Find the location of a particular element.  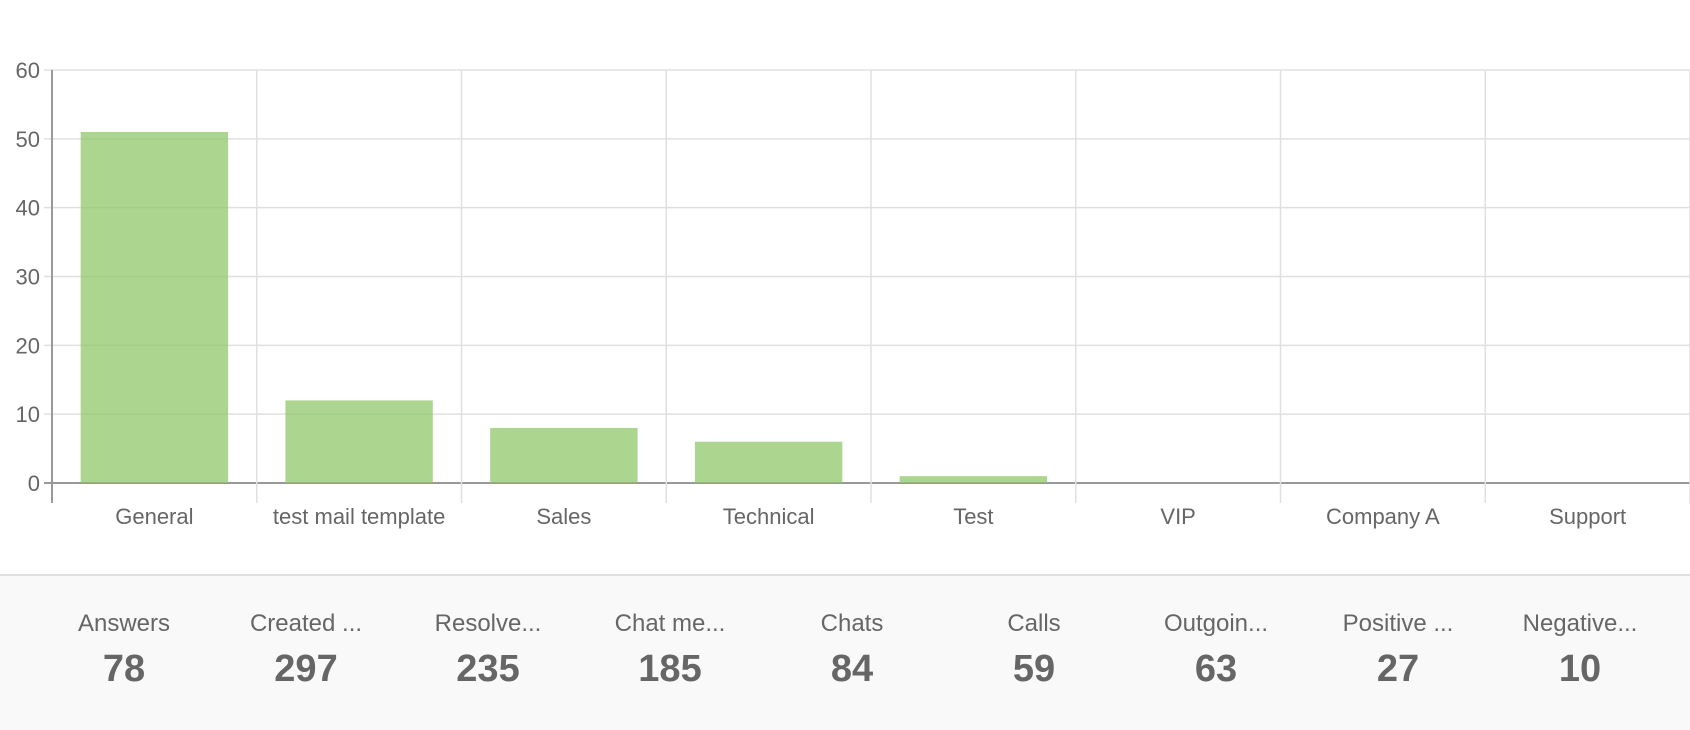

x-tick-label: Test is located at coordinates (973, 516).